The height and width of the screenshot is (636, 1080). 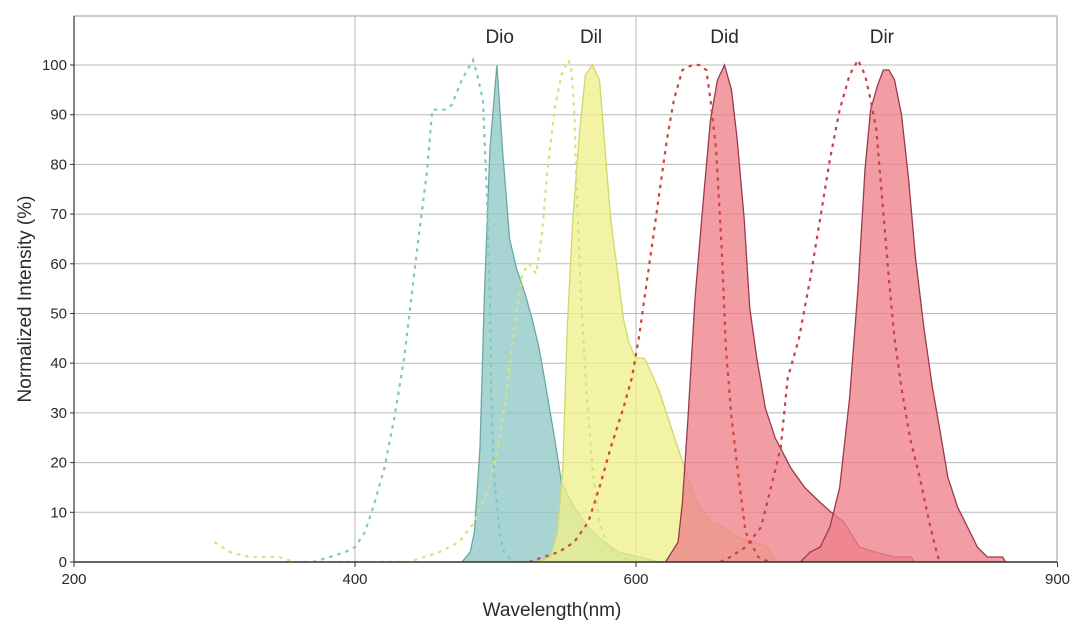 What do you see at coordinates (58, 314) in the screenshot?
I see `y-tick-label: 50` at bounding box center [58, 314].